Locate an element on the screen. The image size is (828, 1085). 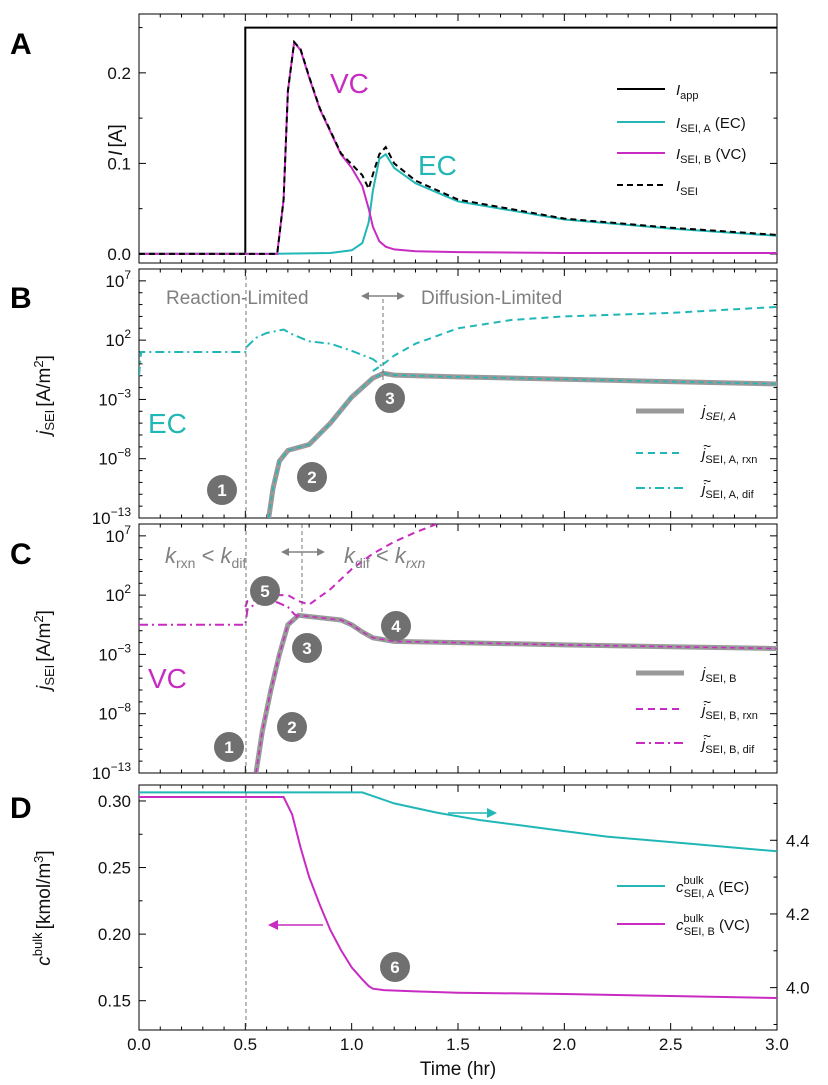
regime-dif-lt-rxn: kdif < krxn is located at coordinates (385, 557).